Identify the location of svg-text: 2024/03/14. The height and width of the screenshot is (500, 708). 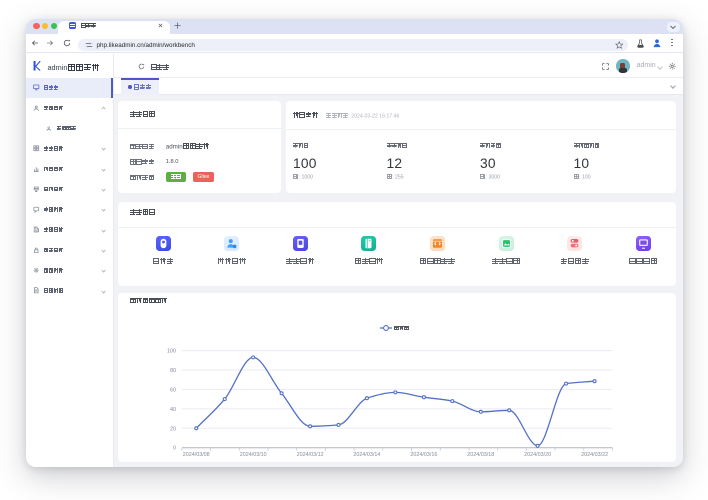
(366, 455).